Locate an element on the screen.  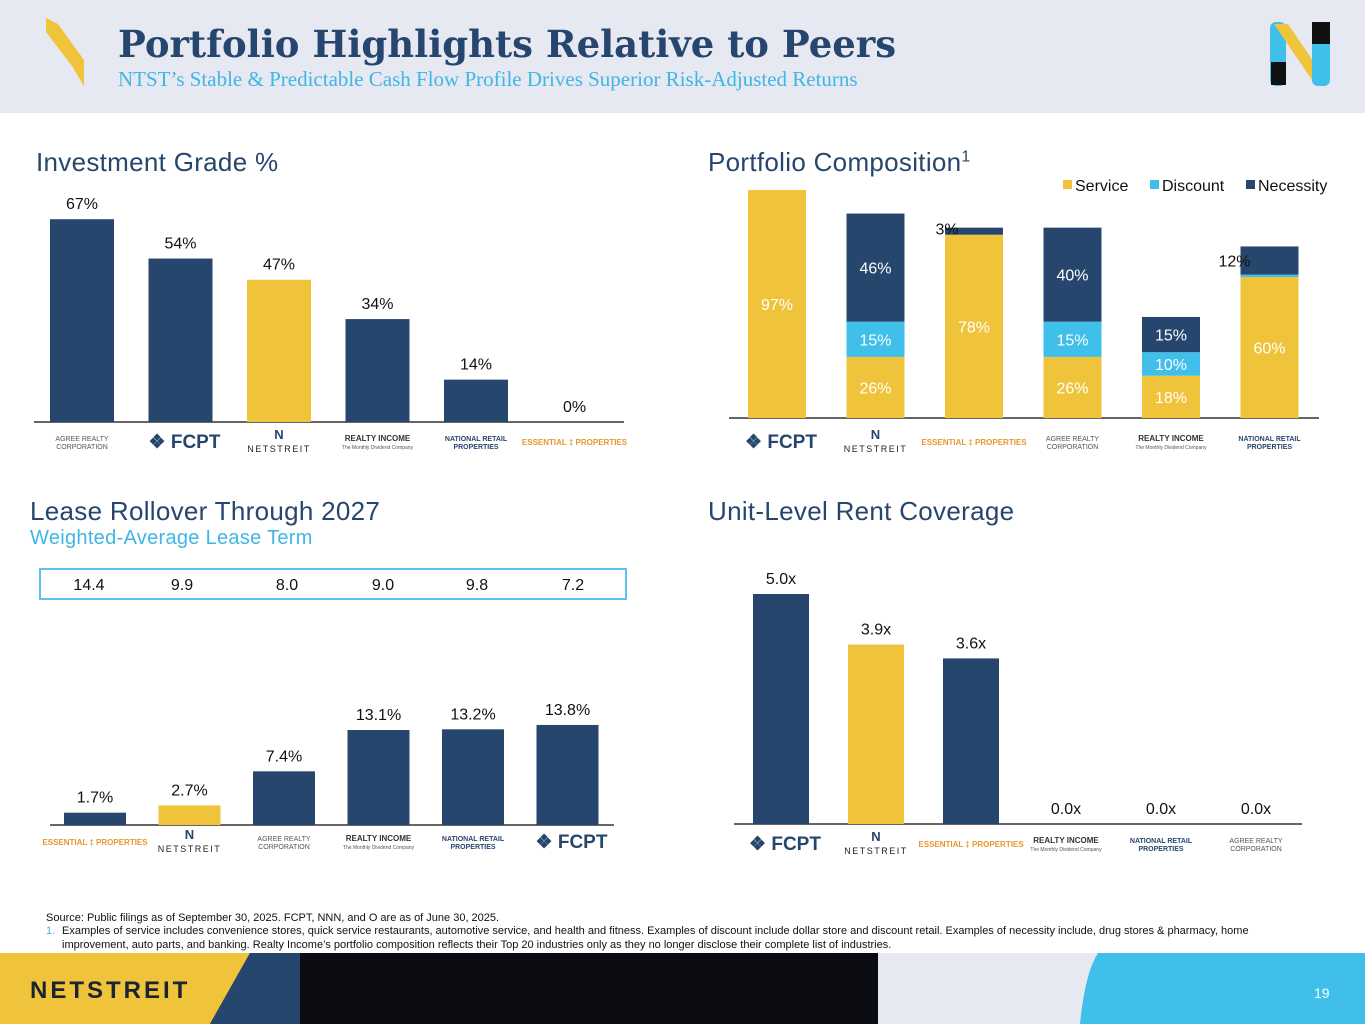
legend-label: Necessity is located at coordinates (1292, 186).